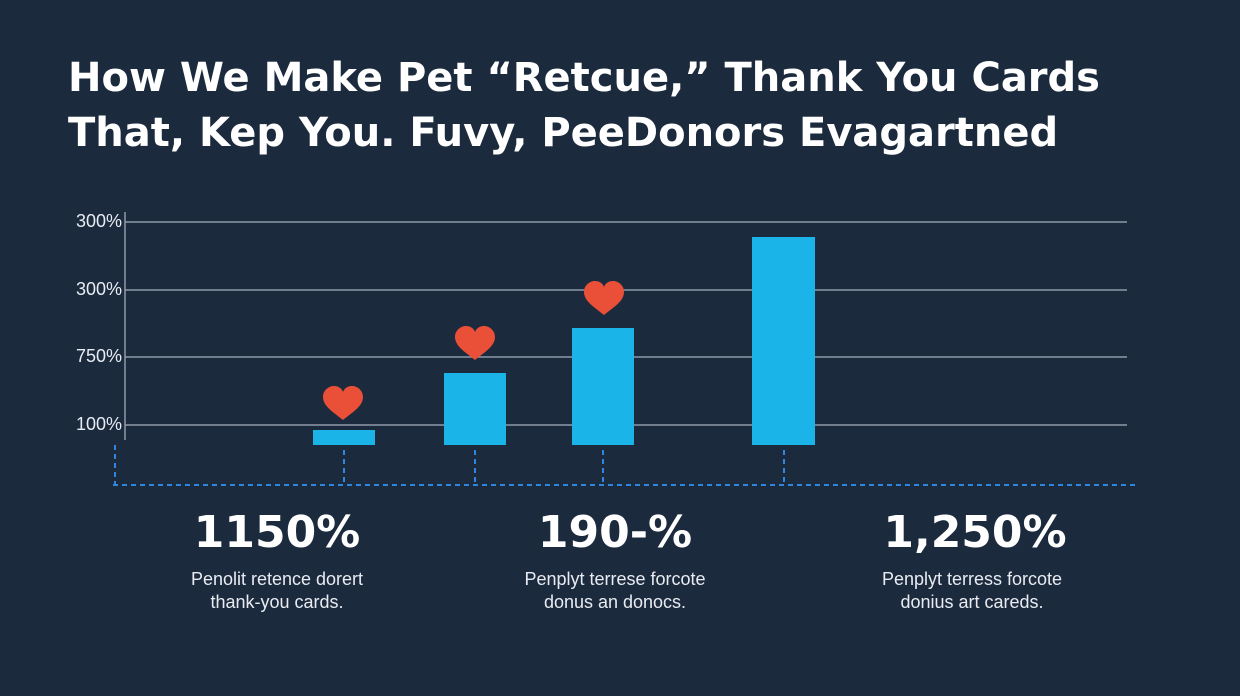 The width and height of the screenshot is (1240, 696). I want to click on stat-caption: Penolit retence dorert, so click(277, 579).